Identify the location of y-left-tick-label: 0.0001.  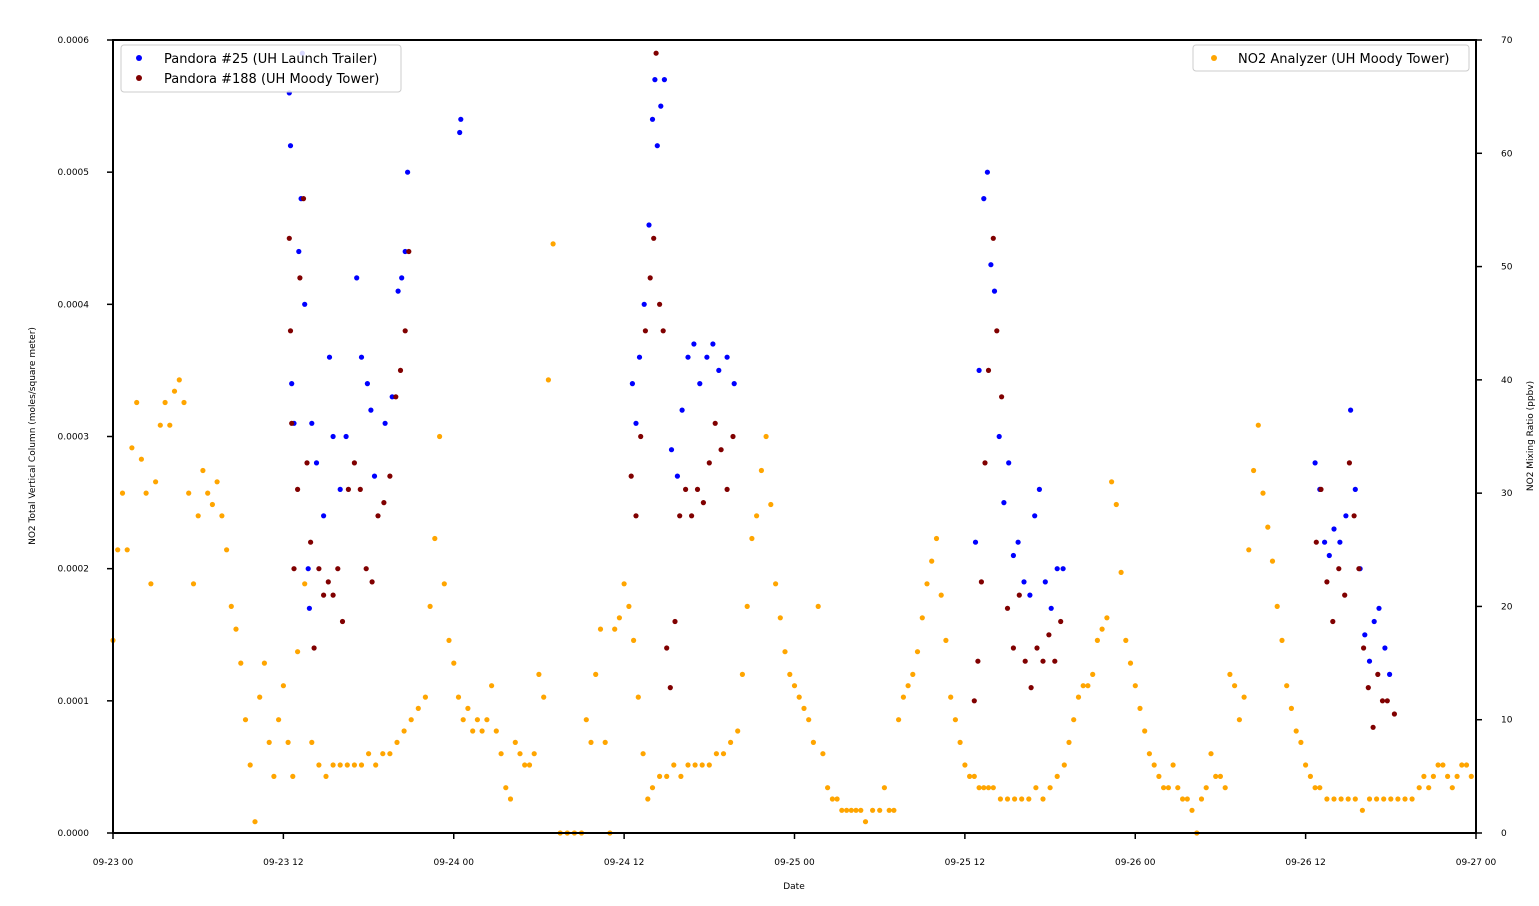
(74, 702).